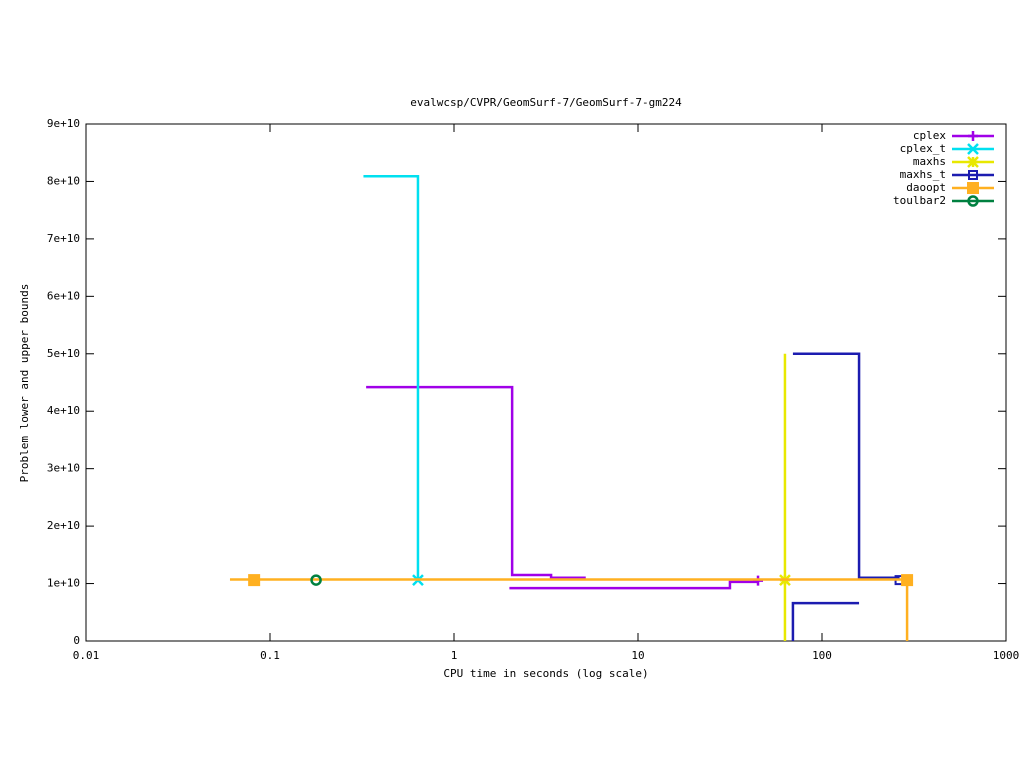 The width and height of the screenshot is (1024, 768). Describe the element at coordinates (24, 383) in the screenshot. I see `y-axis-label: Problem lower and upper bounds` at that location.